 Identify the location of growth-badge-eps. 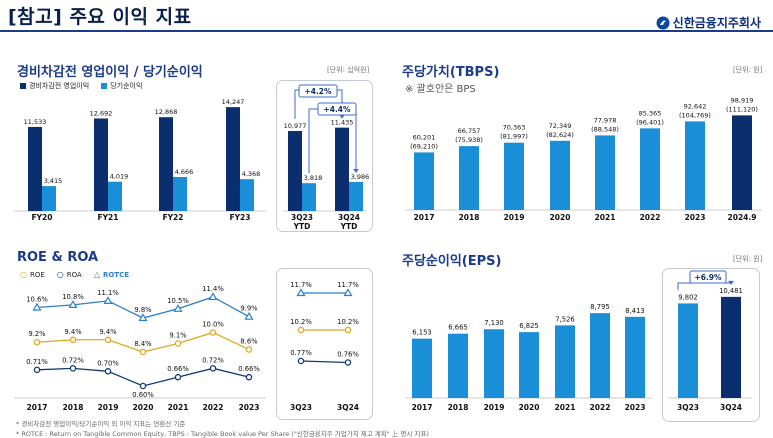
(708, 277).